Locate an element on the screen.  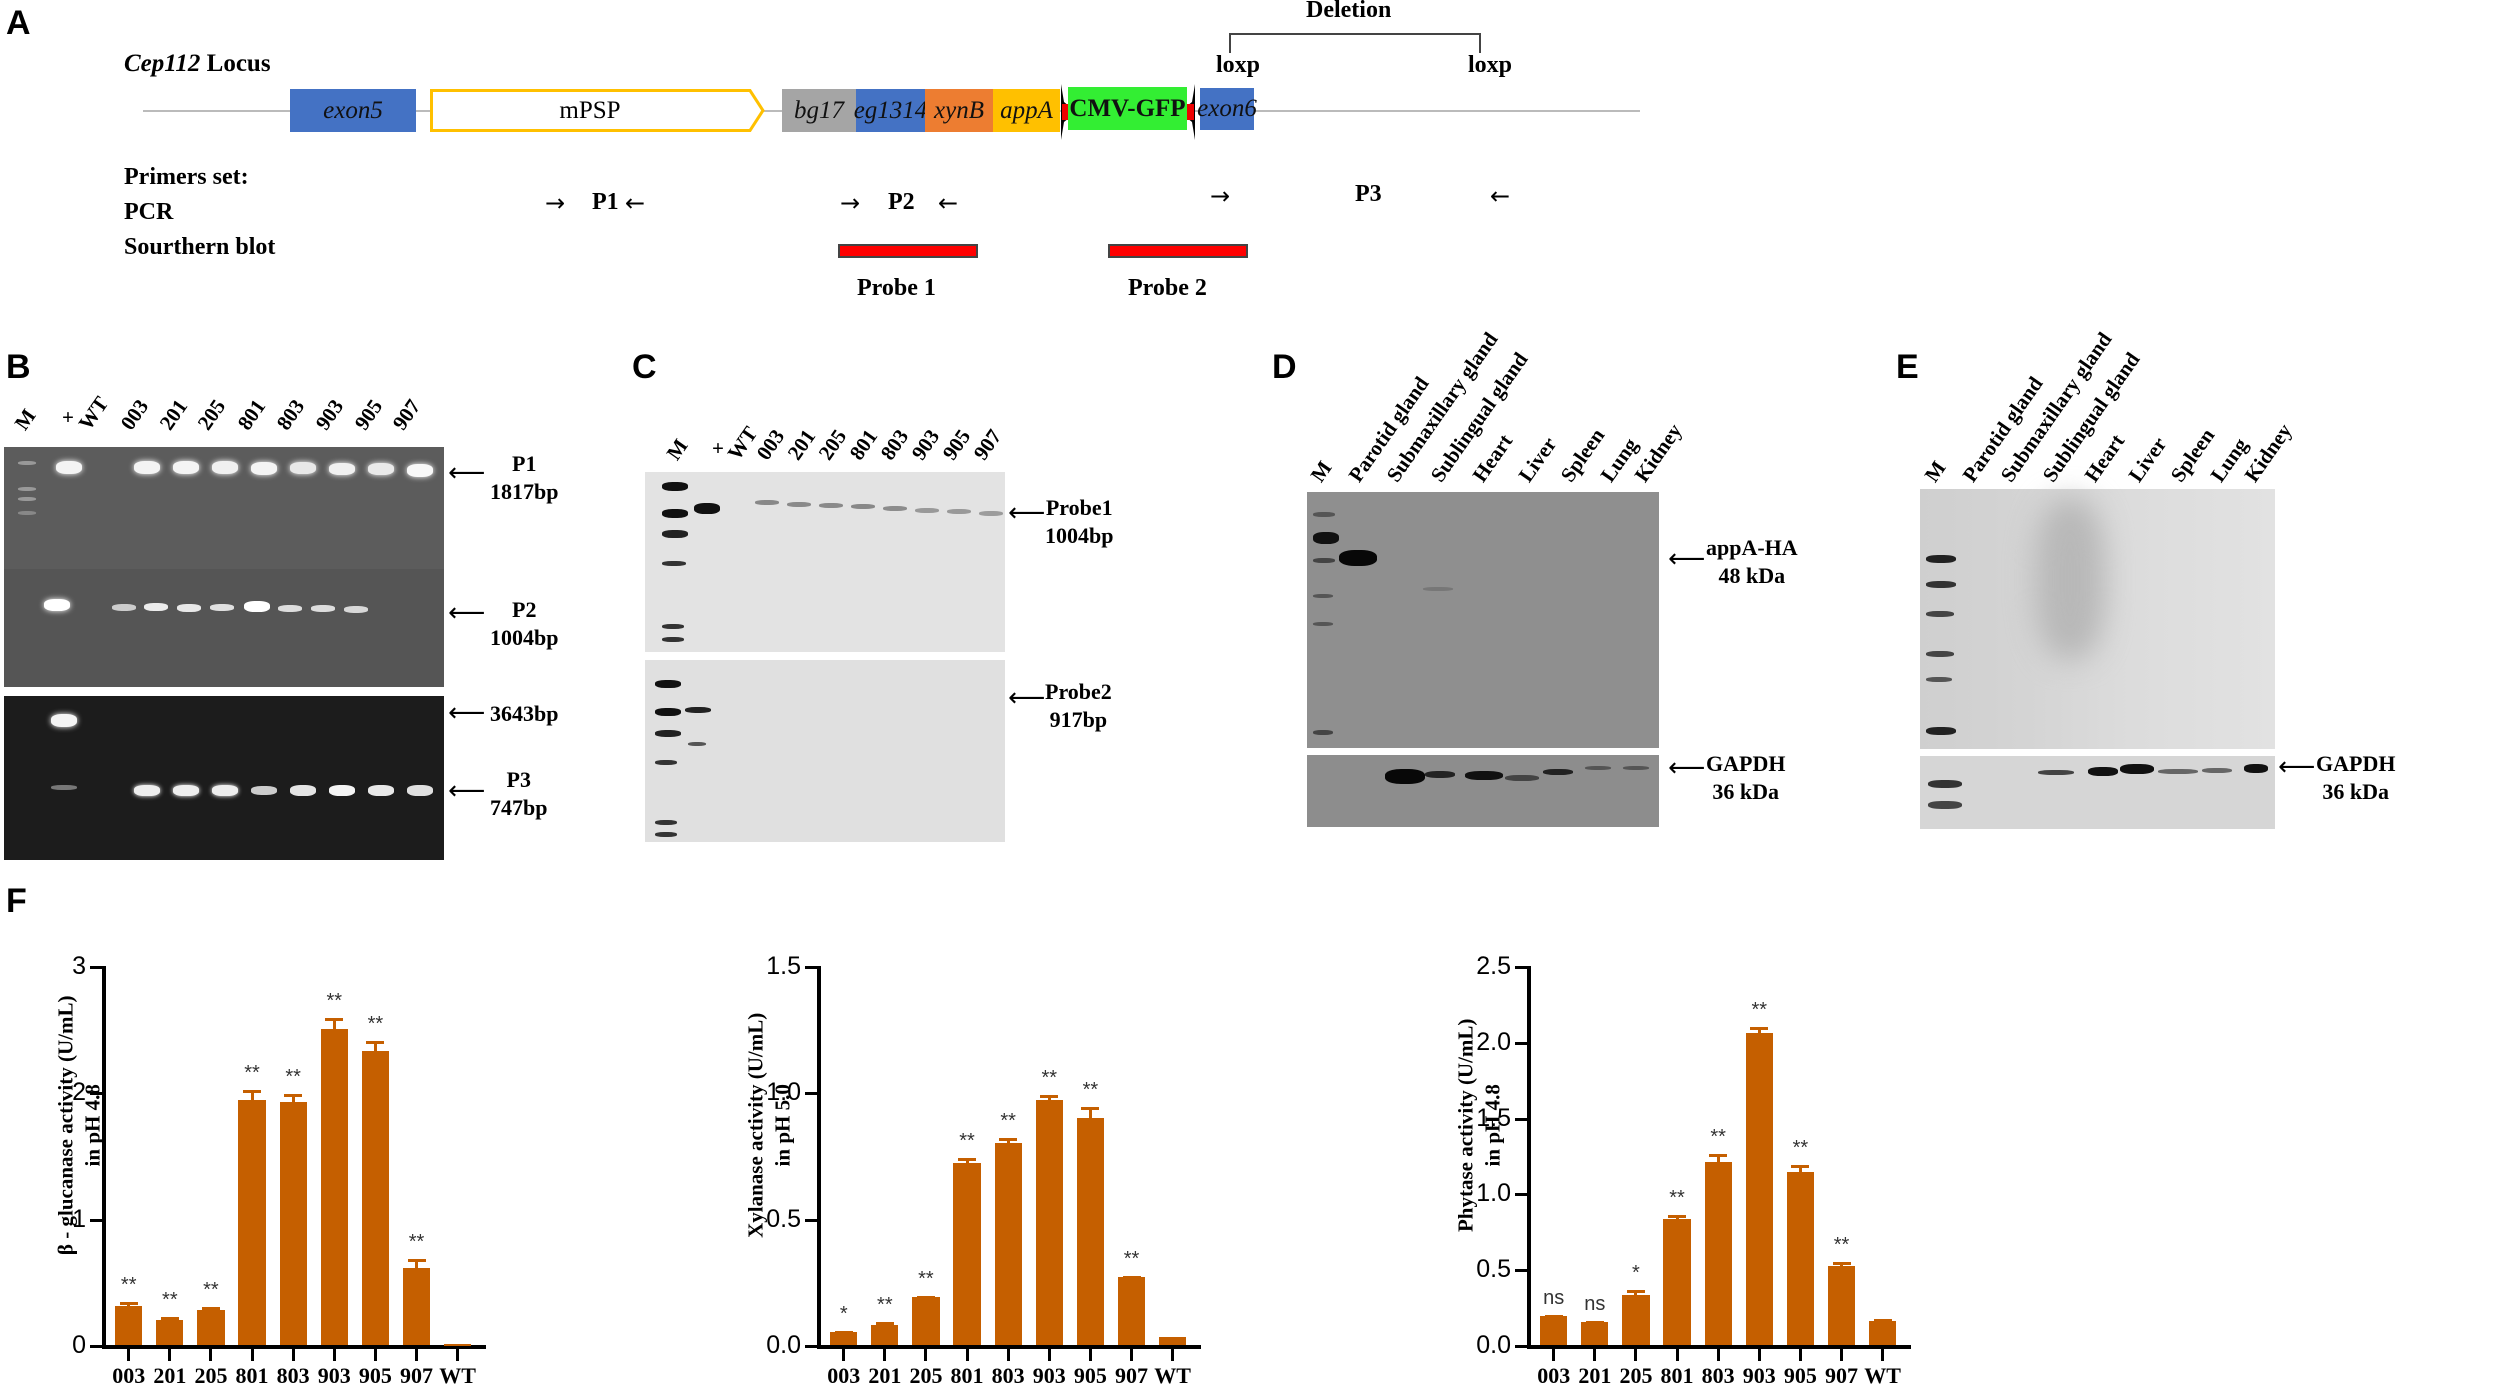
probe1-label: Probe 1 is located at coordinates (896, 288).